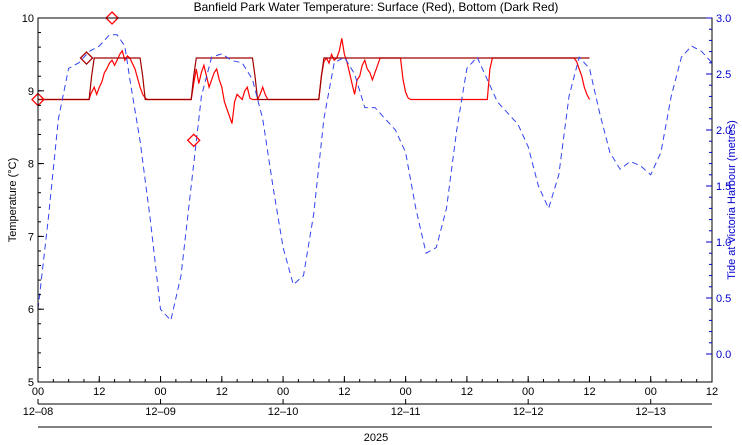  I want to click on date-label: 12–12, so click(528, 412).